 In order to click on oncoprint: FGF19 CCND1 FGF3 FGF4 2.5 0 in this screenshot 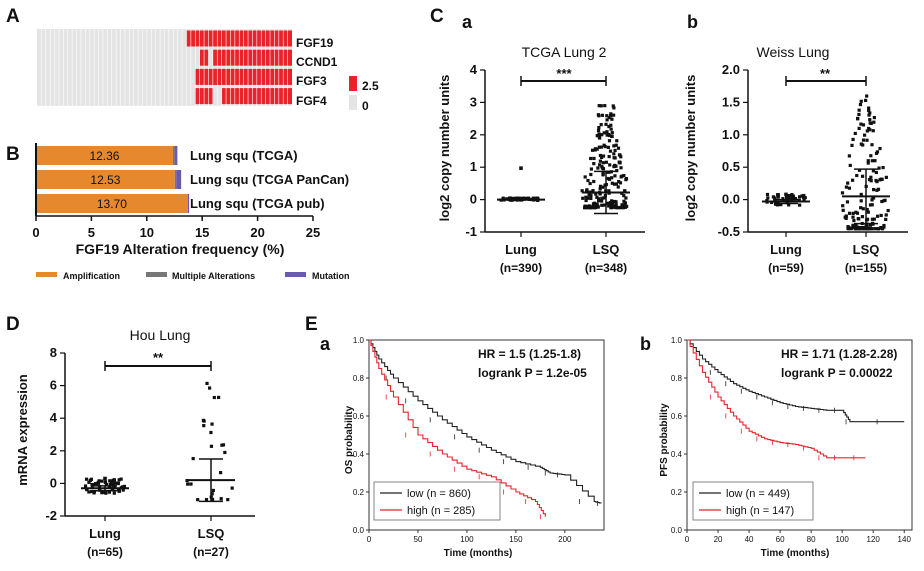, I will do `click(208, 71)`.